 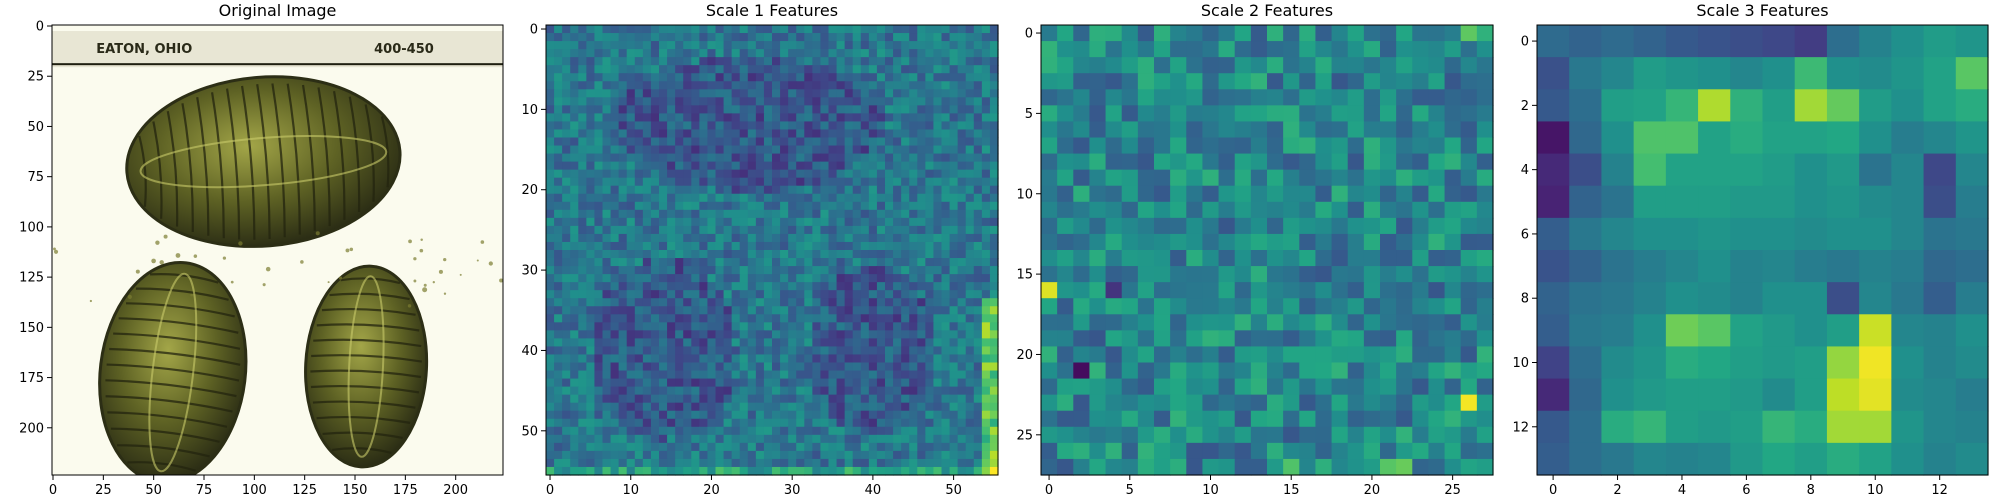 I want to click on speck, so click(x=421, y=250).